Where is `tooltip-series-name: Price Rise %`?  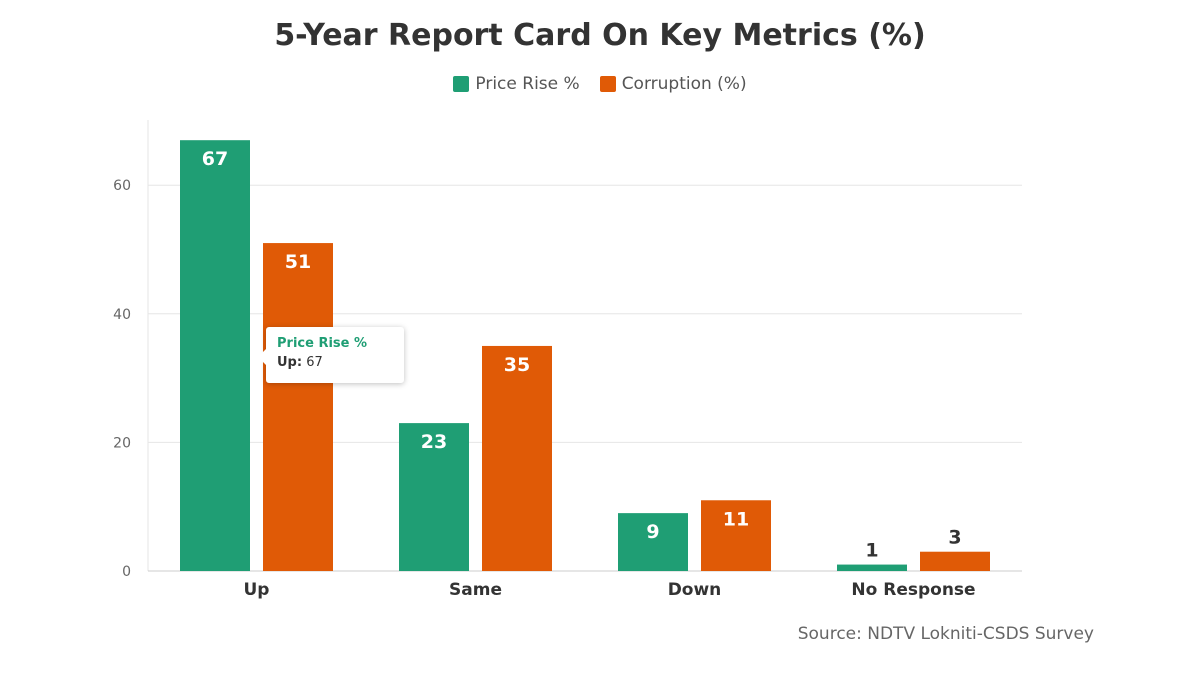
tooltip-series-name: Price Rise % is located at coordinates (322, 343).